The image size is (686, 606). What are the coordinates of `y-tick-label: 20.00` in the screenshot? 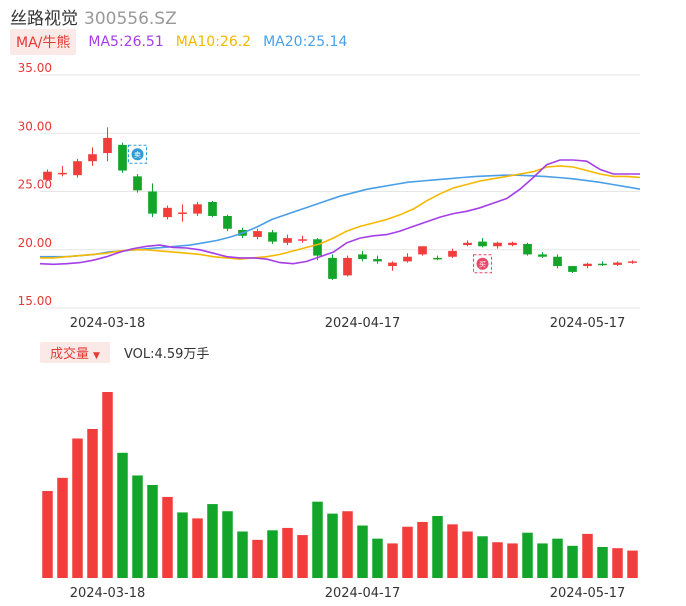 It's located at (35, 243).